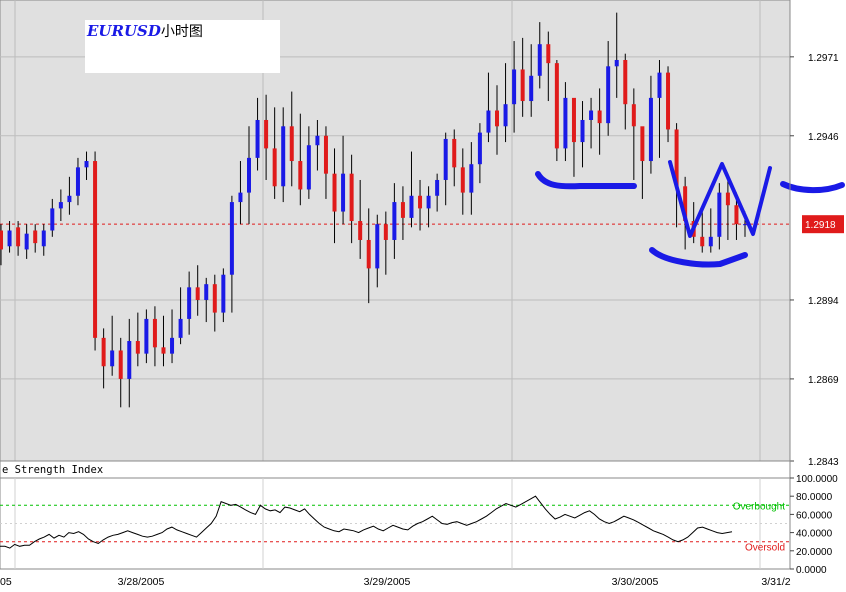 Image resolution: width=846 pixels, height=592 pixels. Describe the element at coordinates (820, 225) in the screenshot. I see `last-price-label: 1.2918` at that location.